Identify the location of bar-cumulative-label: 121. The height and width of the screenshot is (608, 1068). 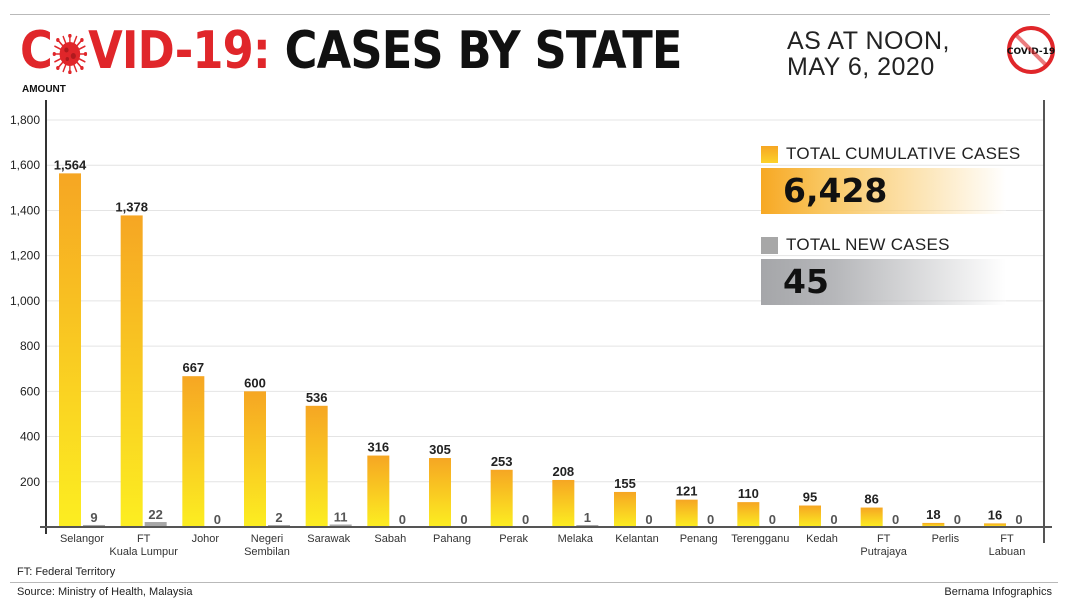
(687, 491).